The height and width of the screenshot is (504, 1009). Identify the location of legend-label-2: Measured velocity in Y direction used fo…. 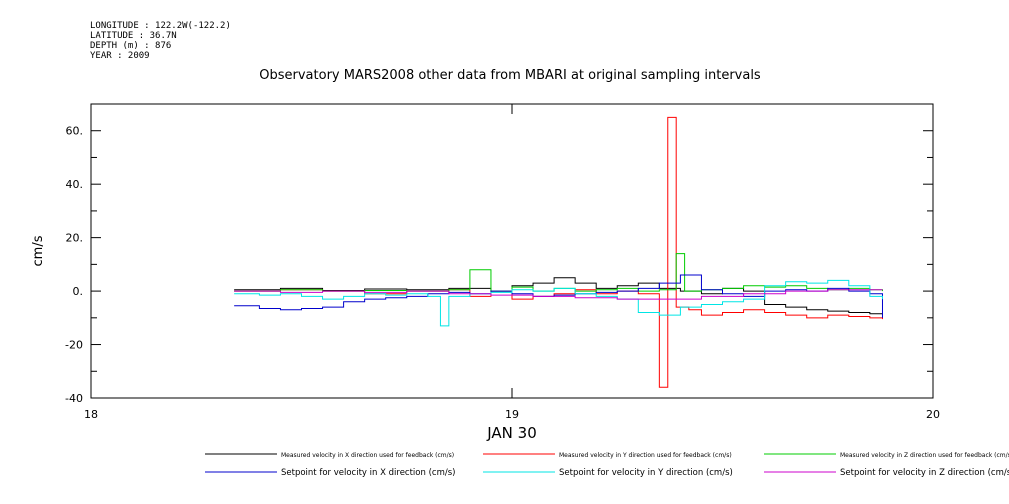
(645, 455).